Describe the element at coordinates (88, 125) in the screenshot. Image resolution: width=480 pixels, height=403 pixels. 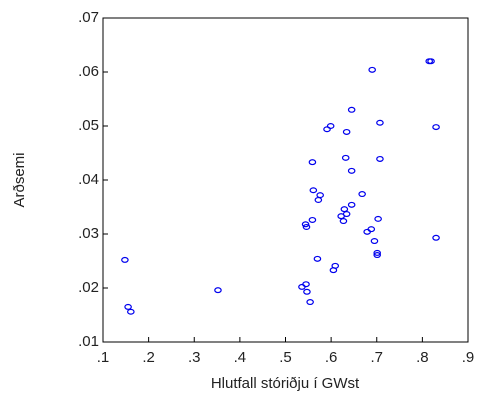
I see `y-tick-label: .05` at that location.